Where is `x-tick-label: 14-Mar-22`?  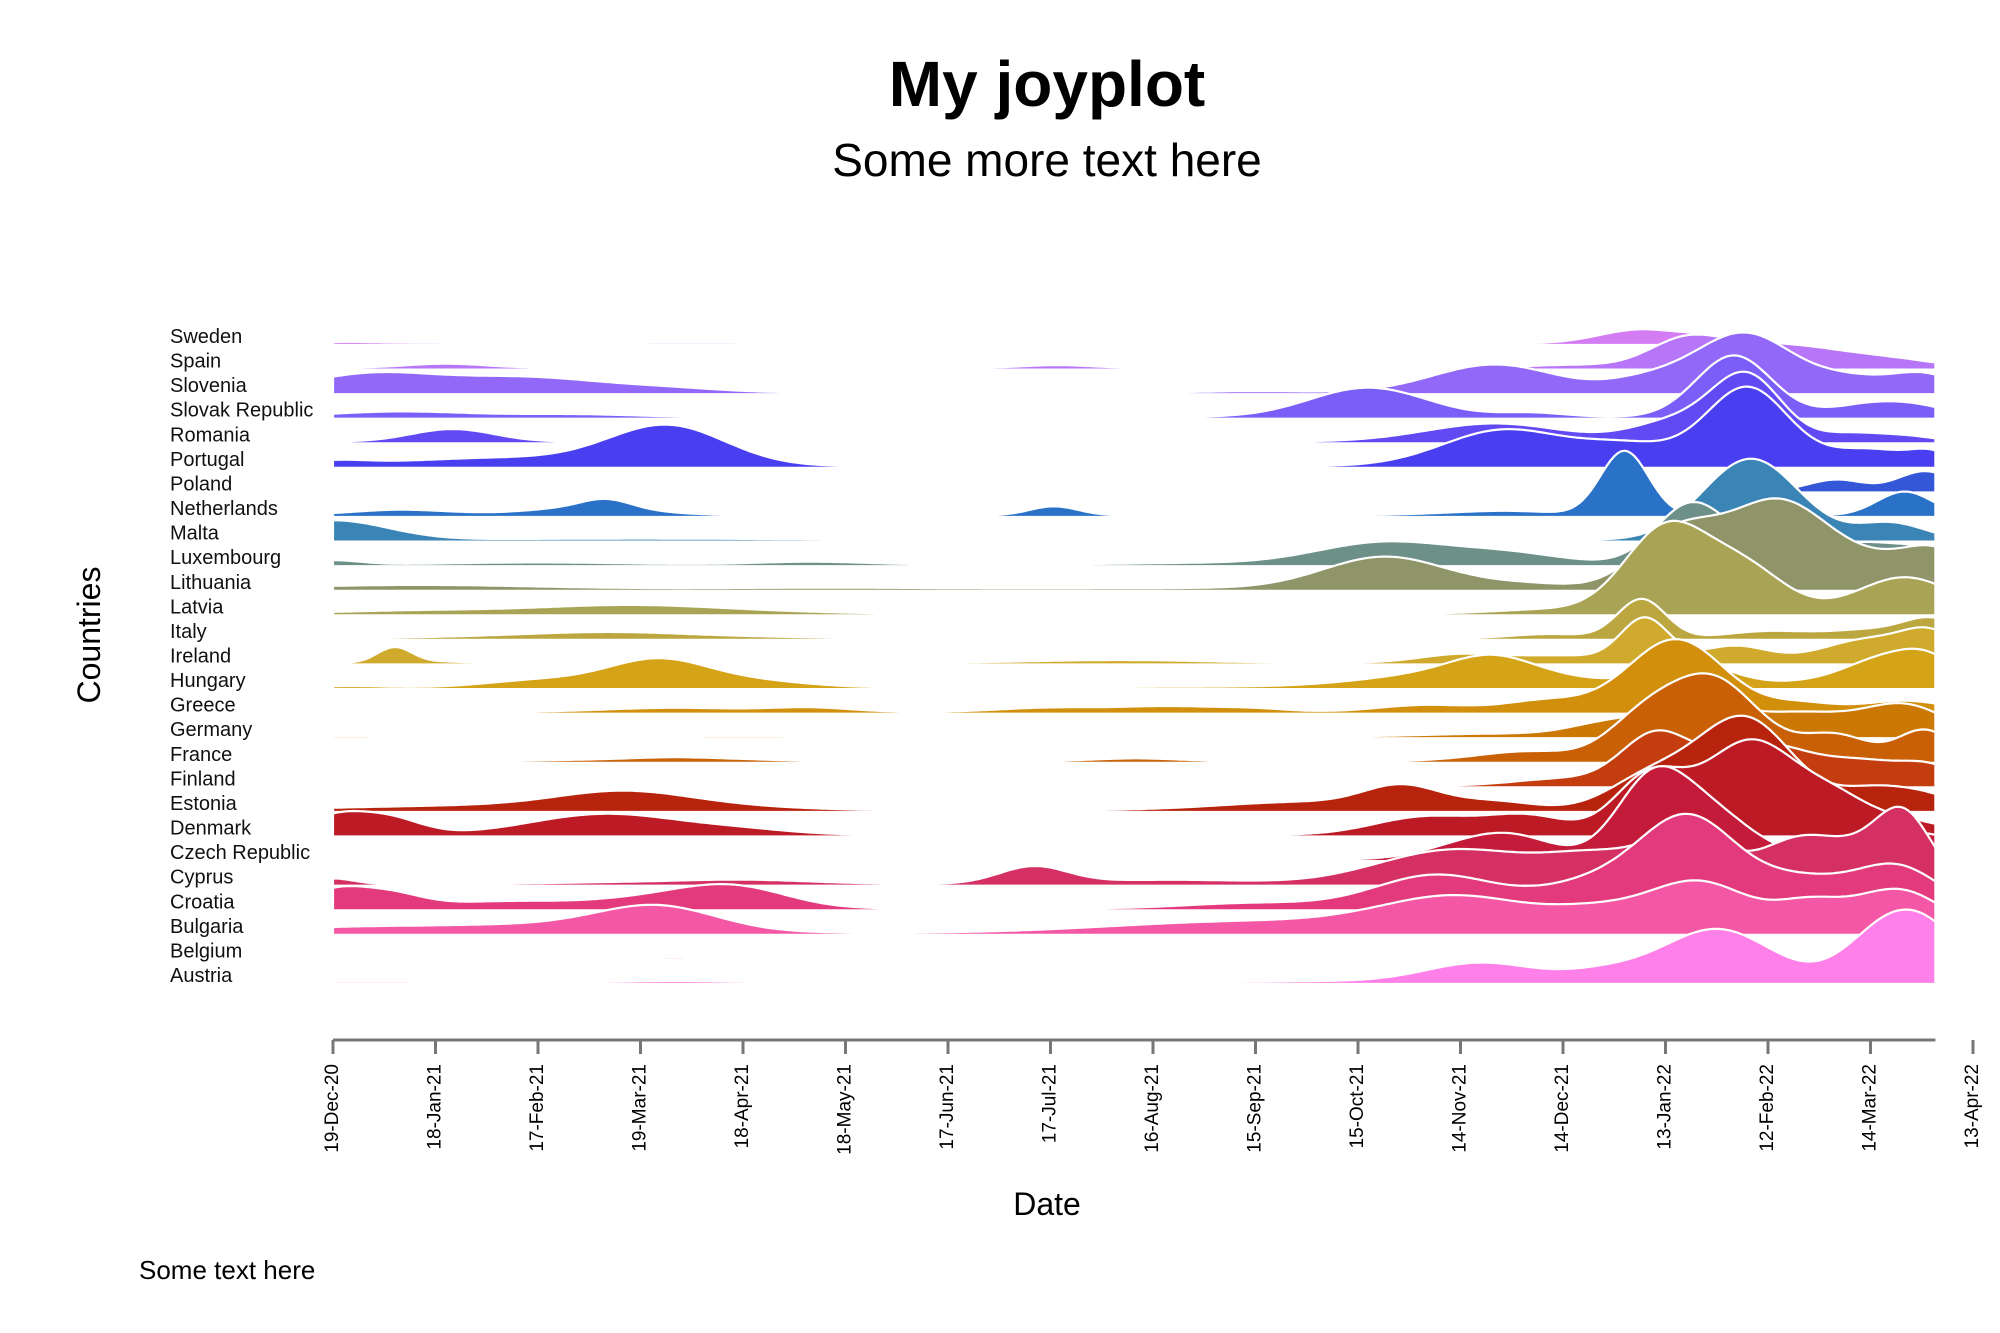 x-tick-label: 14-Mar-22 is located at coordinates (1870, 1108).